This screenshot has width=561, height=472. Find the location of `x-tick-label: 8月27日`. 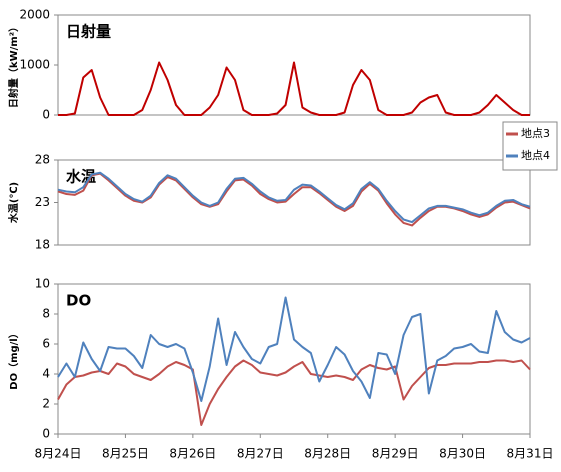

x-tick-label: 8月27日 is located at coordinates (260, 454).